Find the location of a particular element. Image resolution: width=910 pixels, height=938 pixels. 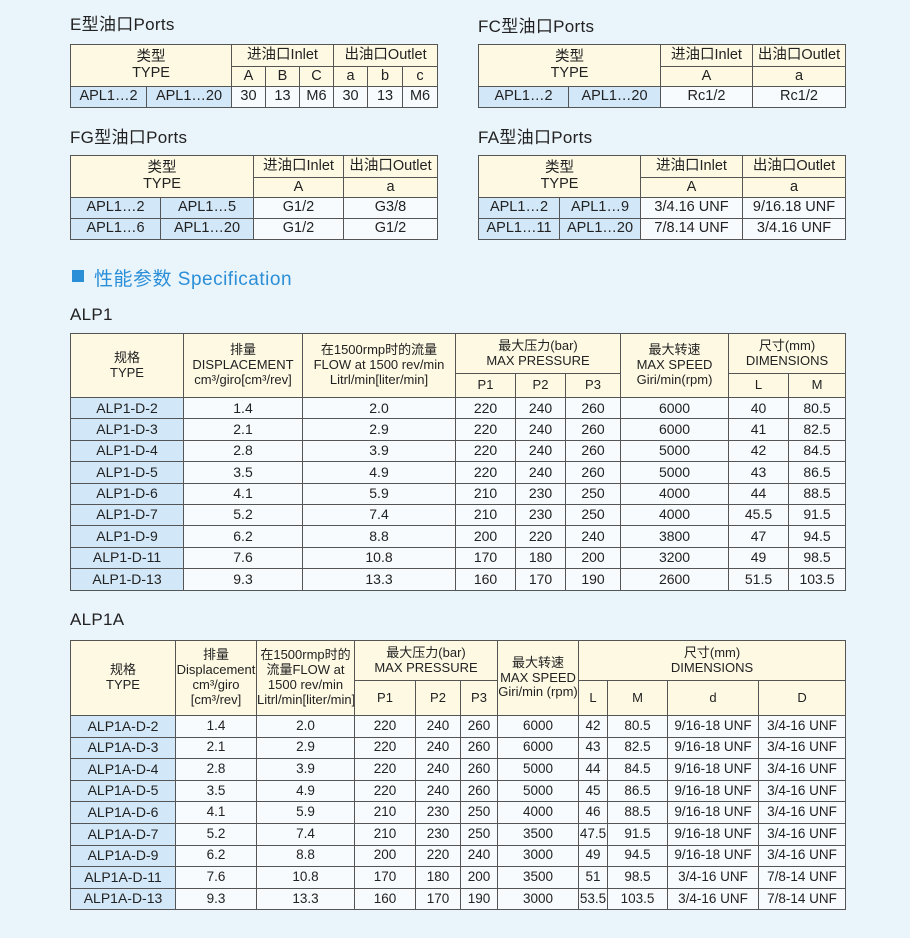

table-row: 类型 TYPE 进油口Inlet 出油口Outlet is located at coordinates (662, 176).